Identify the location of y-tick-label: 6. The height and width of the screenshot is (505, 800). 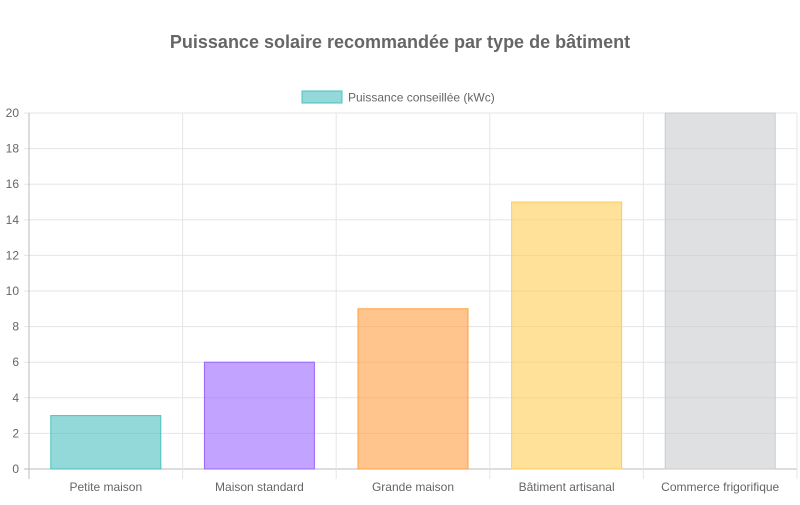
(15, 362).